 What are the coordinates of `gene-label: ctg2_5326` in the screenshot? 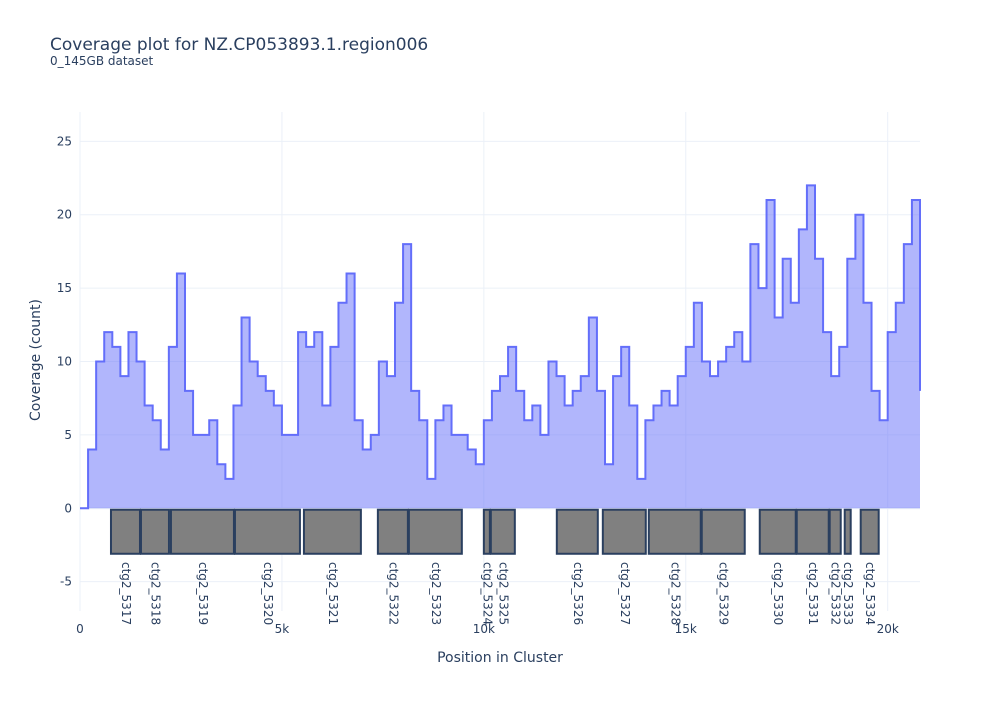 It's located at (578, 593).